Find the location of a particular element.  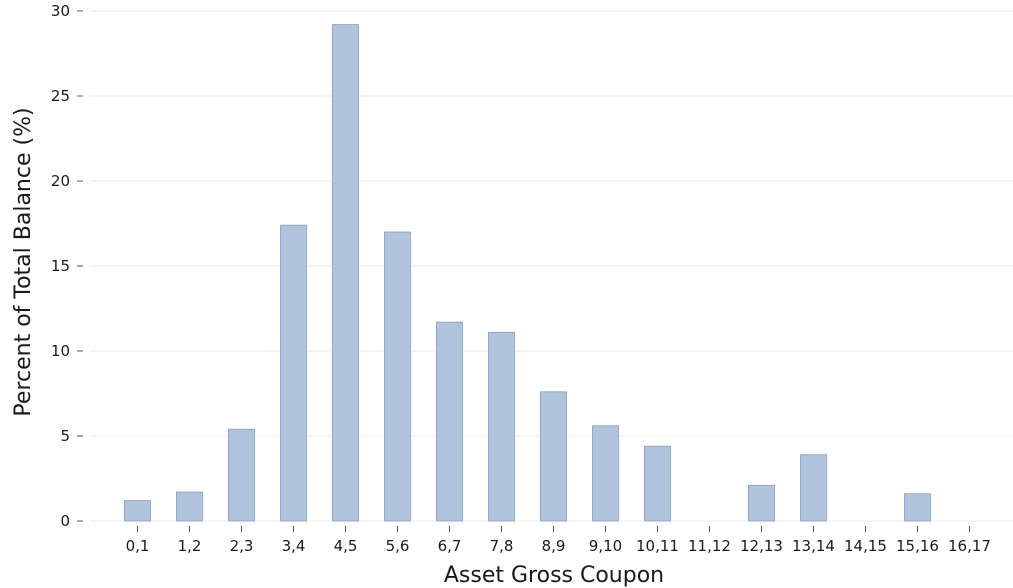

x-tick-label: 16,17 is located at coordinates (969, 546).